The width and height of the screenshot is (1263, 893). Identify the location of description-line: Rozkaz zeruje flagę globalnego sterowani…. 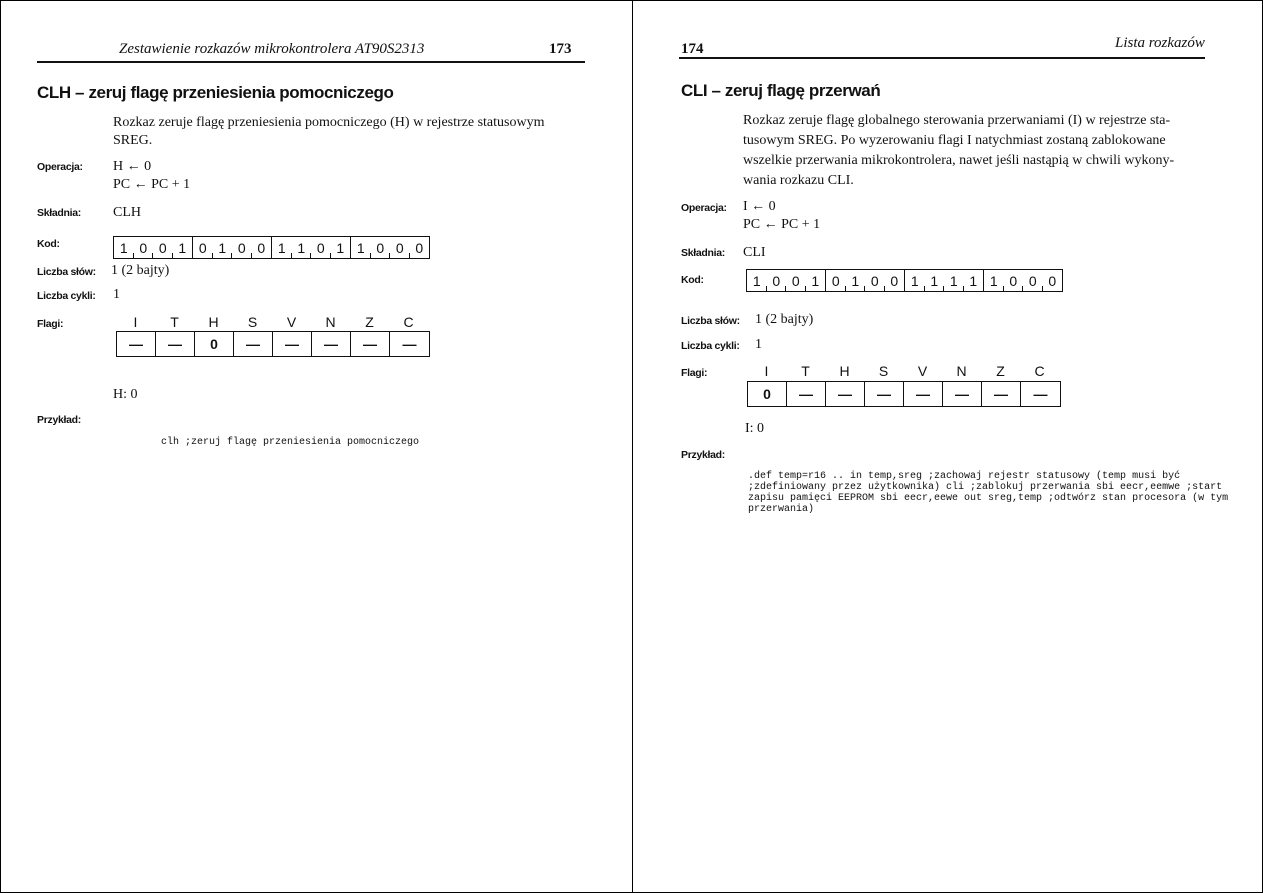
(957, 120).